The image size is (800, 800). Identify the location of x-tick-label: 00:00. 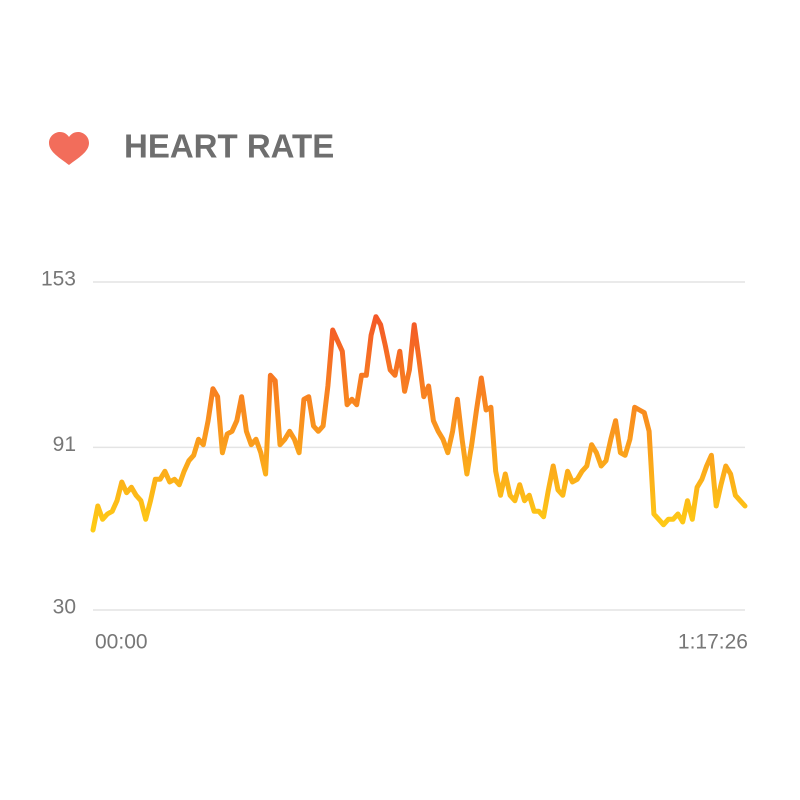
(121, 642).